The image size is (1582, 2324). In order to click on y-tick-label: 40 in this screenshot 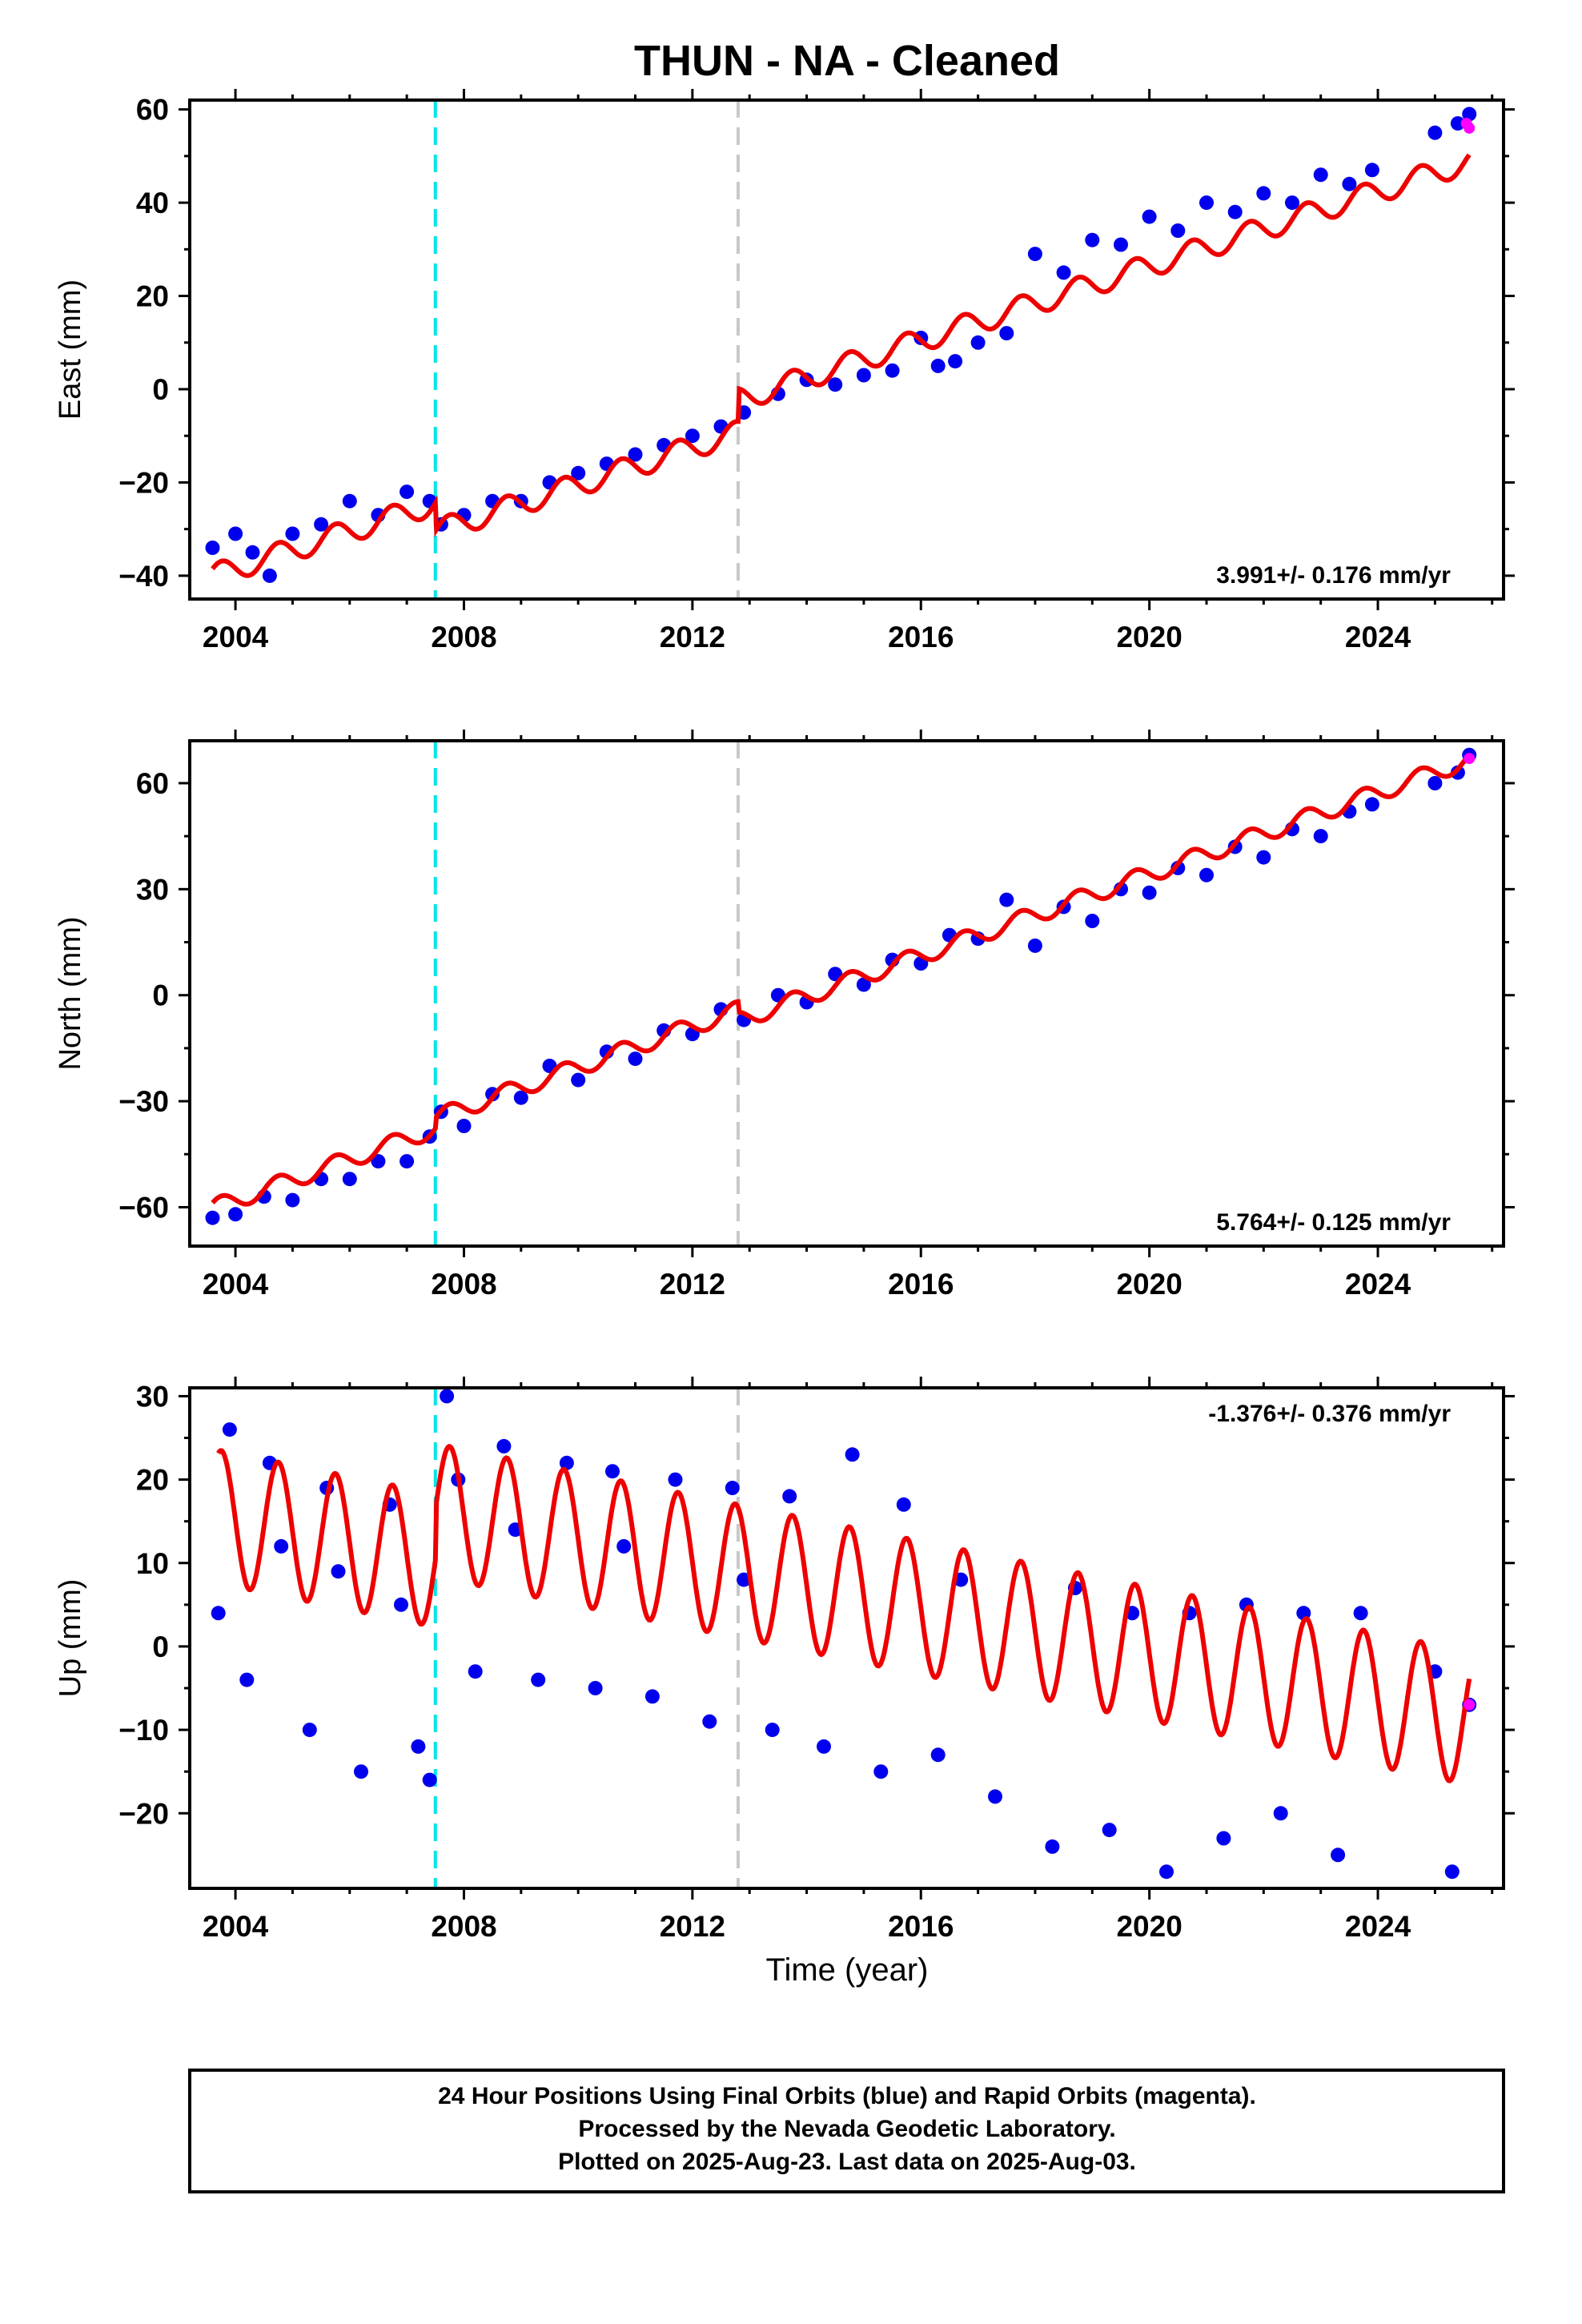, I will do `click(152, 203)`.